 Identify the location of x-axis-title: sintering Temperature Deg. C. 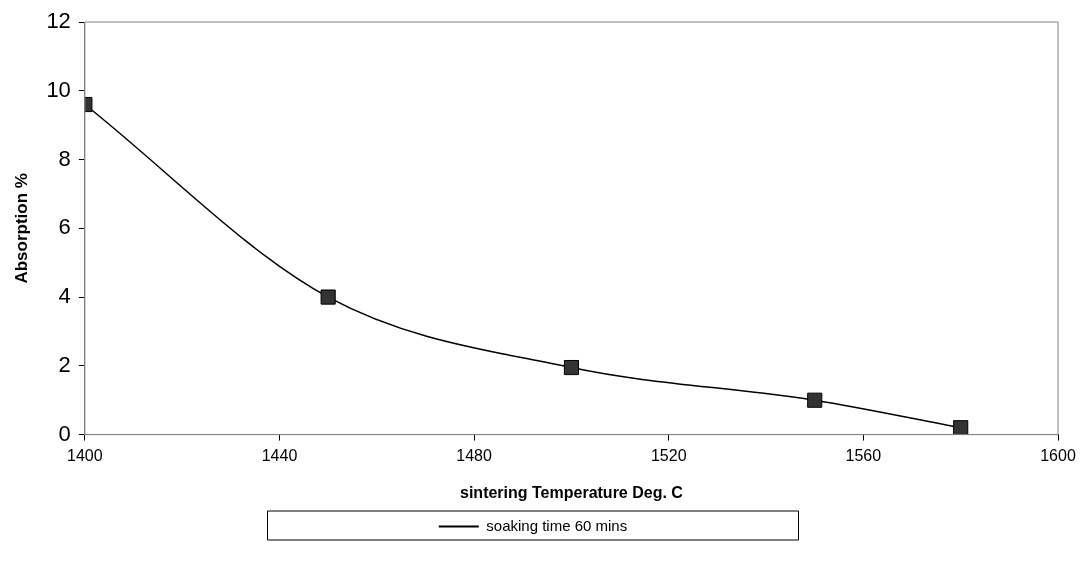
(572, 492).